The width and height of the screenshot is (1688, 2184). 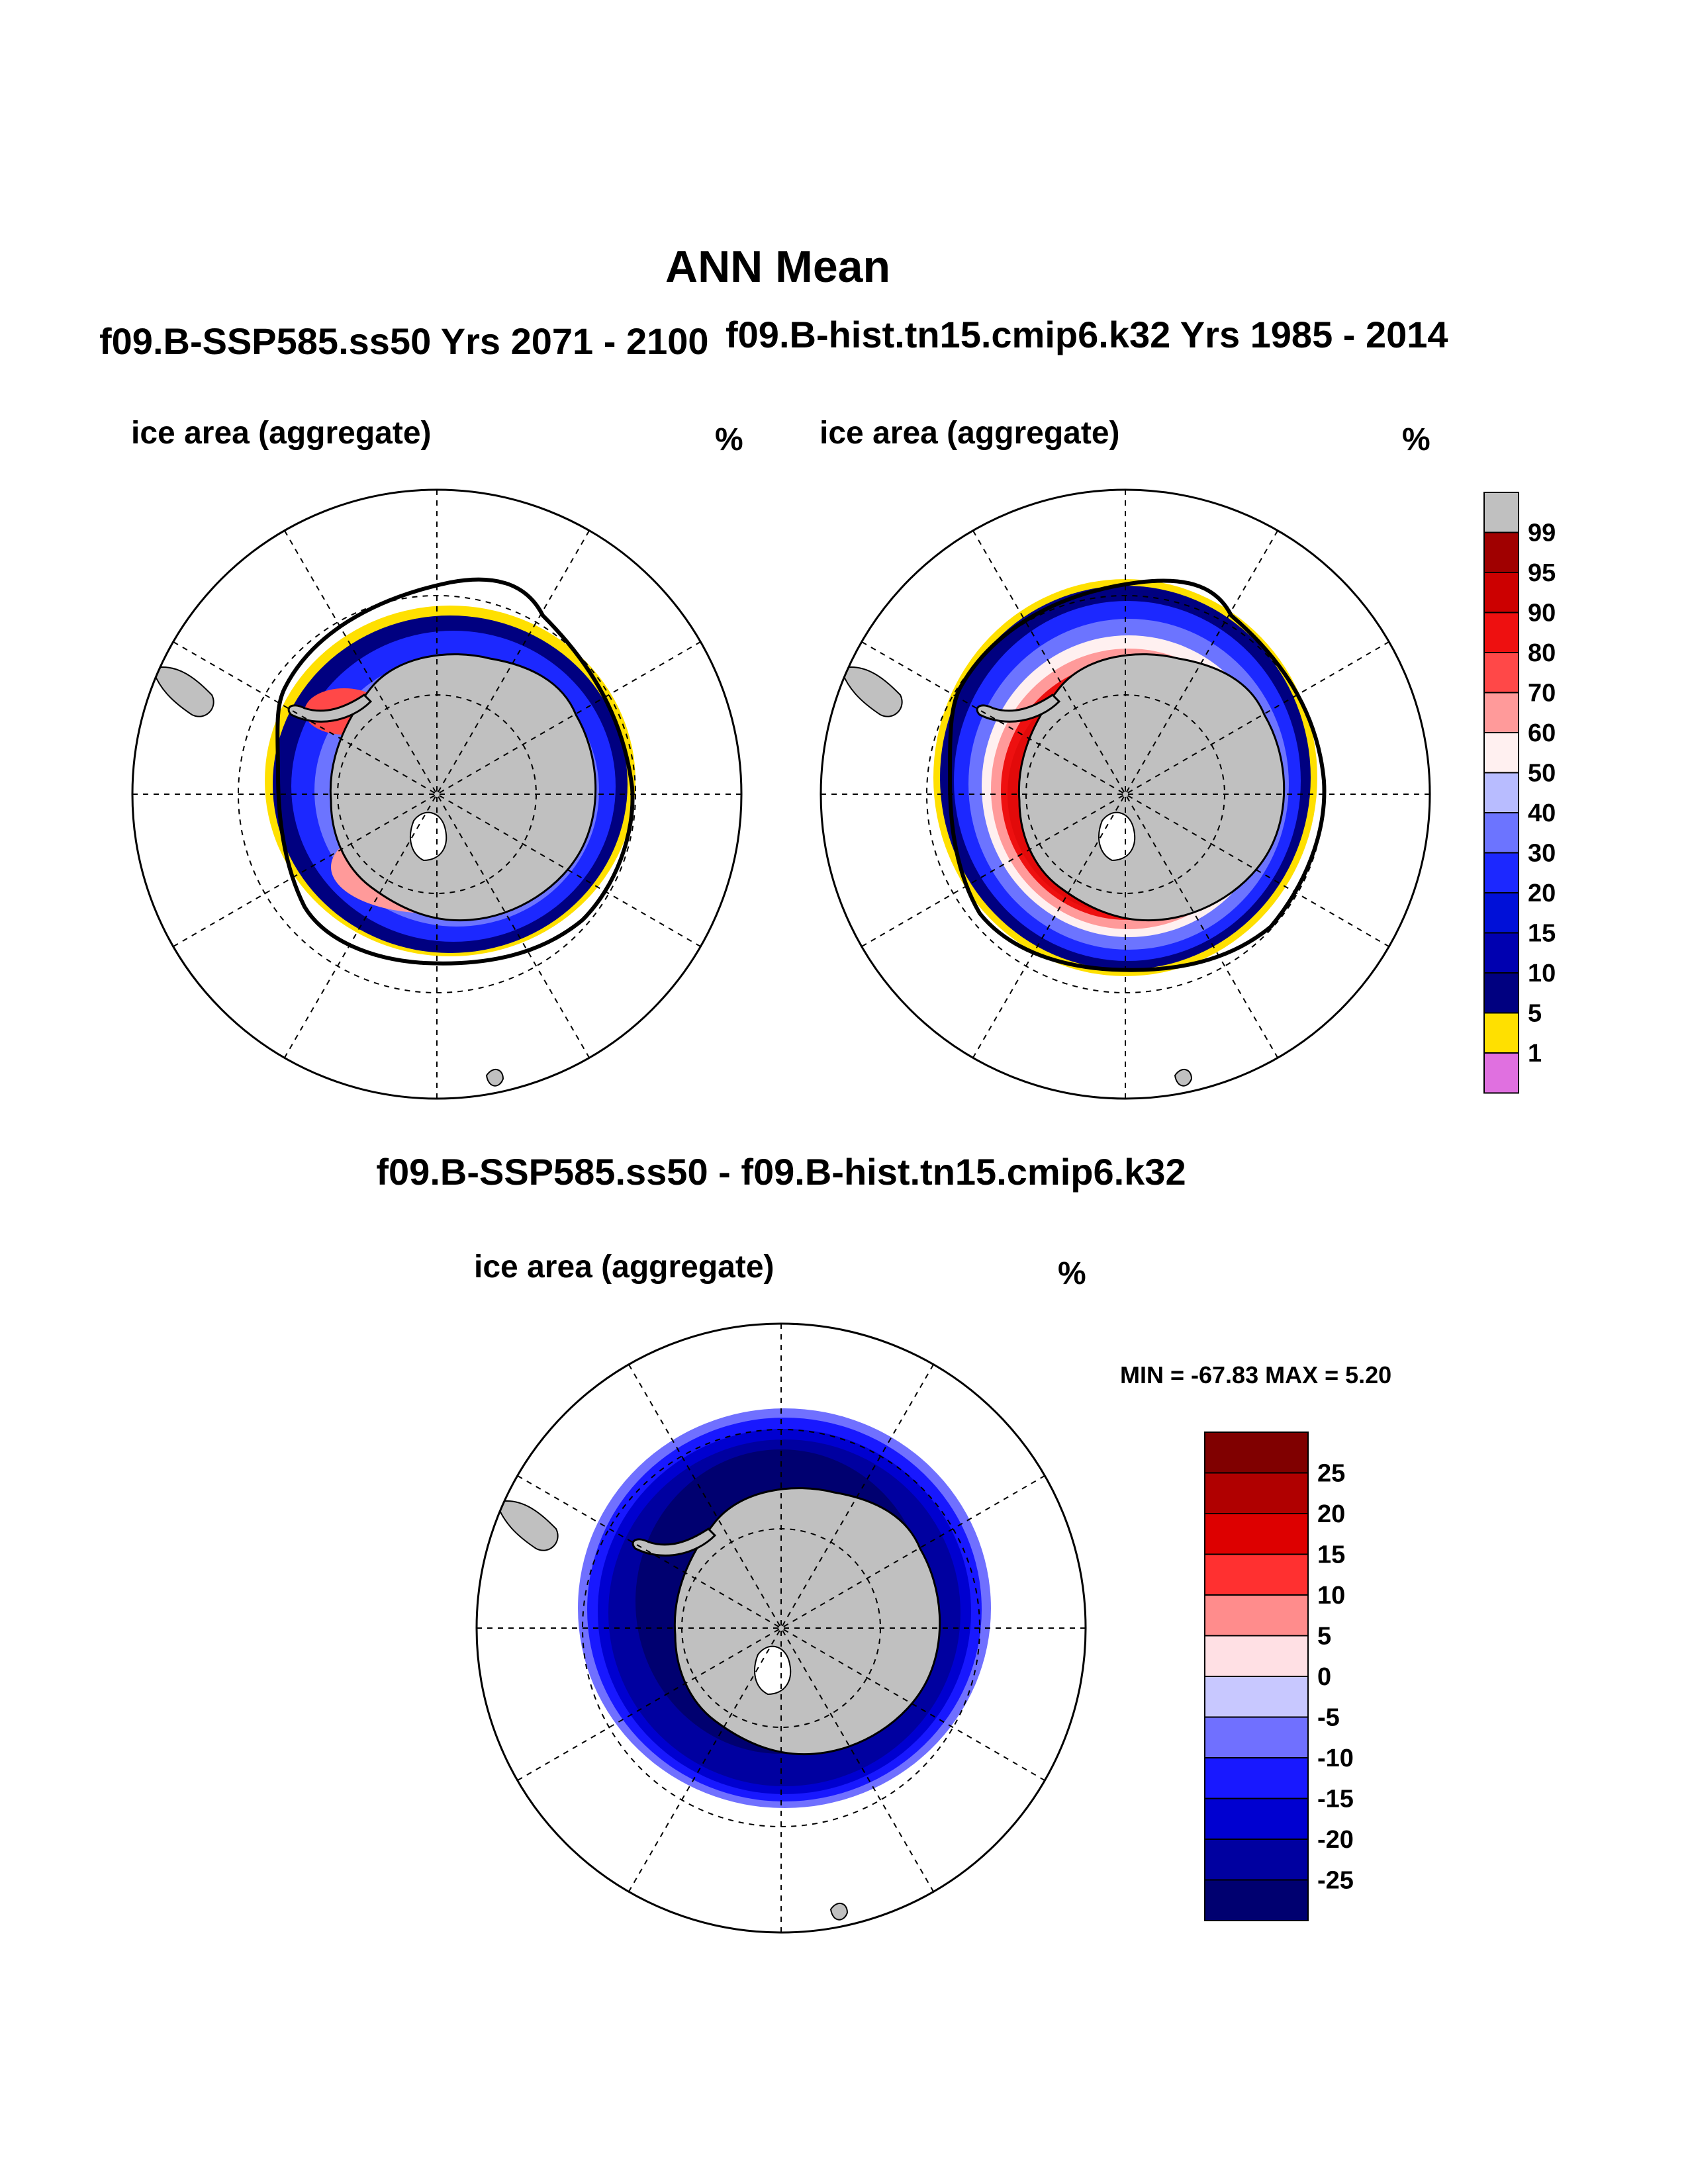 I want to click on colorbar-difference-label-8: -15, so click(x=1335, y=1800).